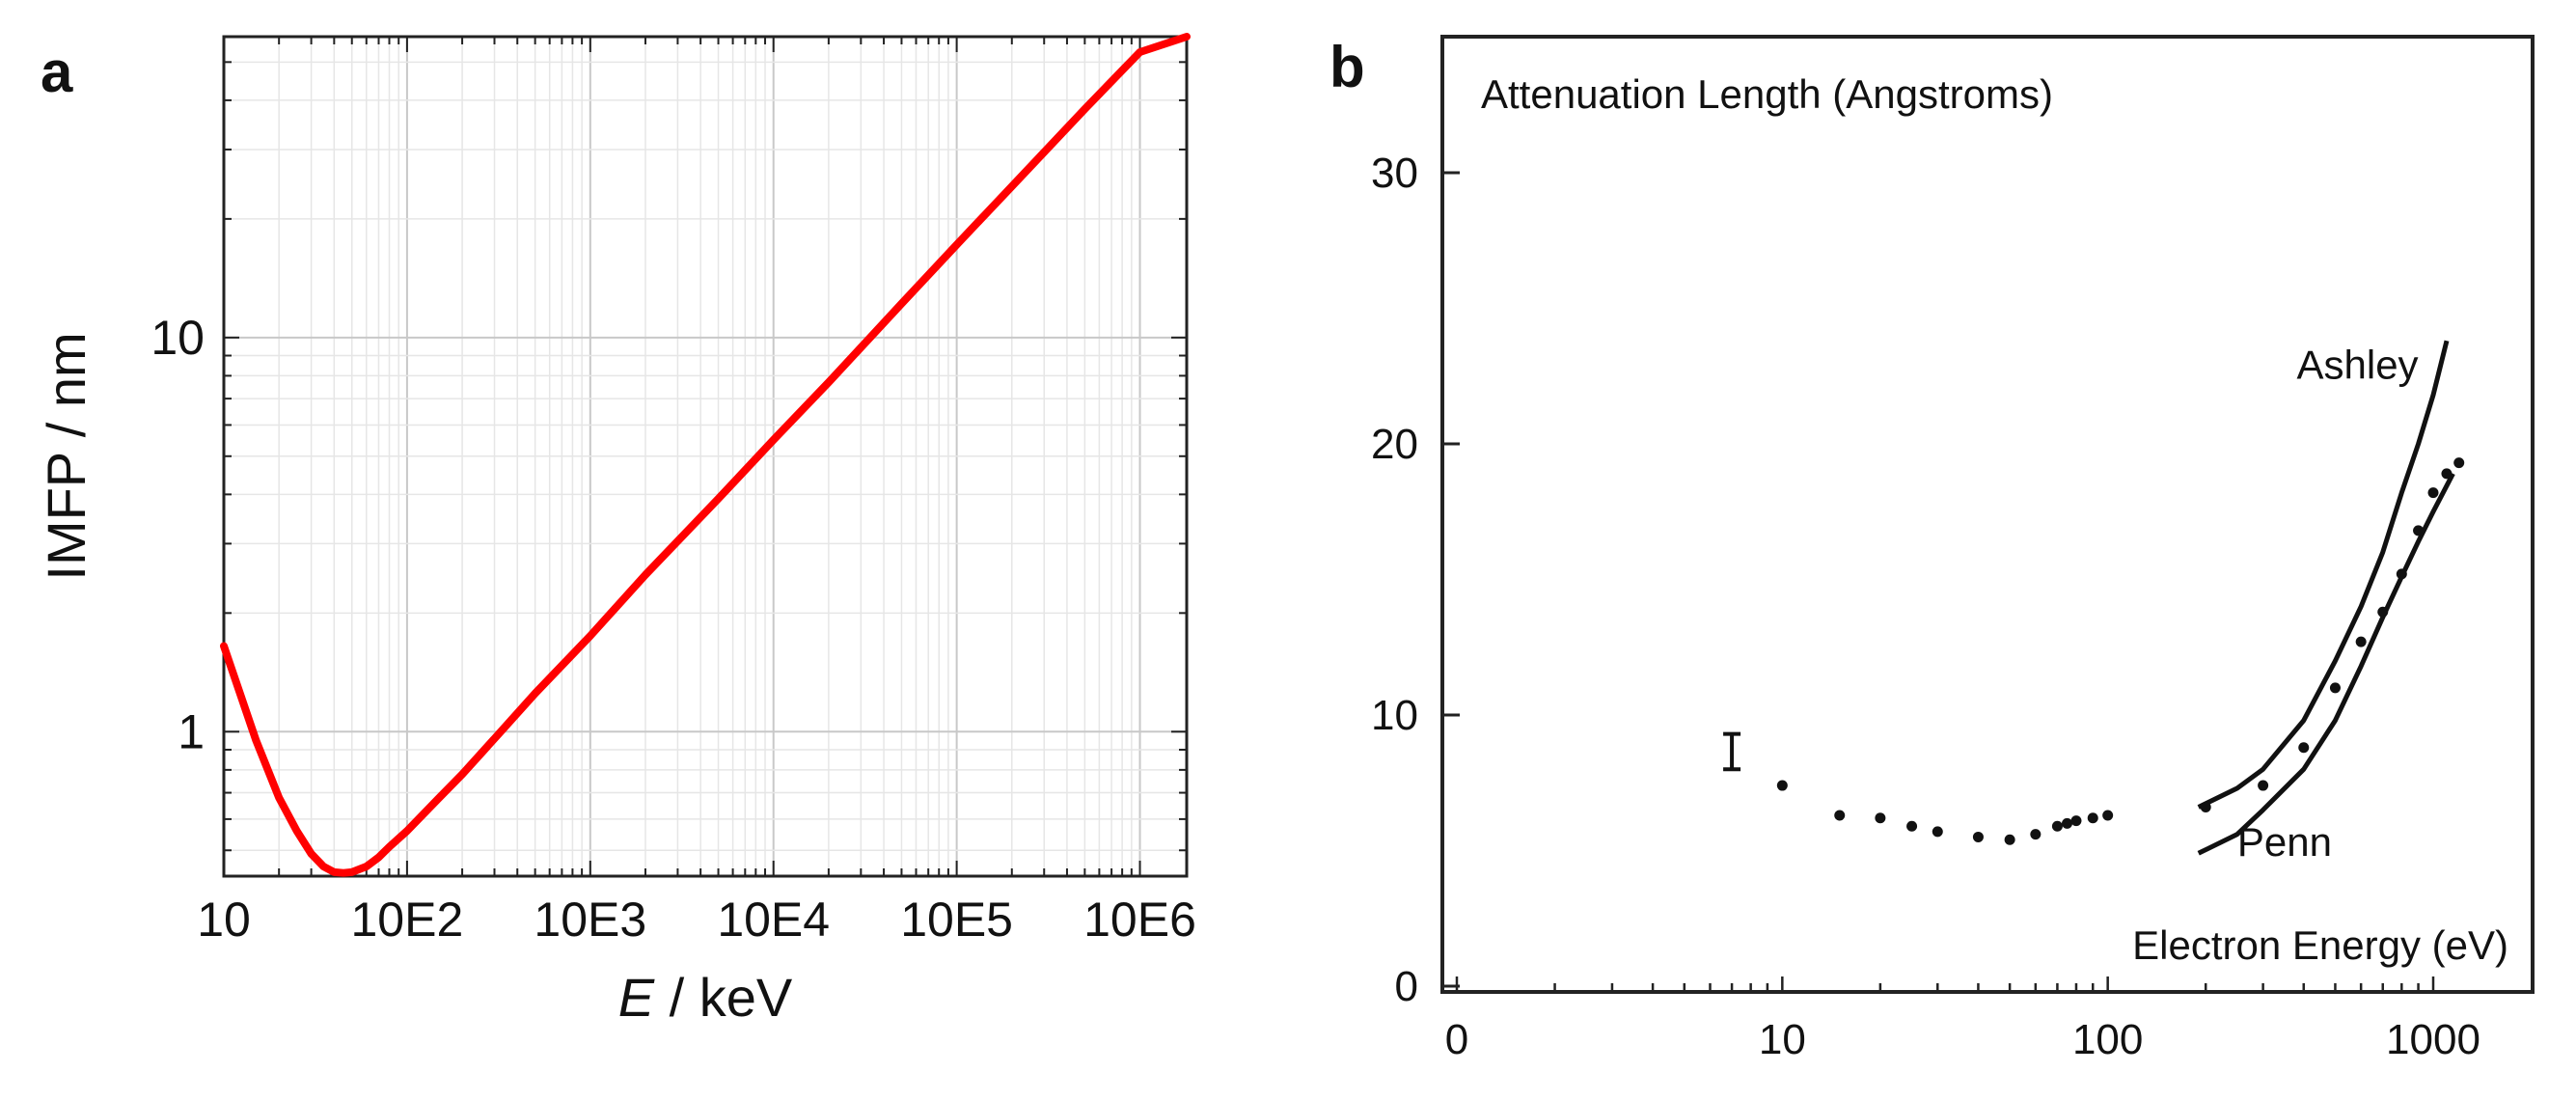  Describe the element at coordinates (2324, 575) in the screenshot. I see `curve-ashley` at that location.